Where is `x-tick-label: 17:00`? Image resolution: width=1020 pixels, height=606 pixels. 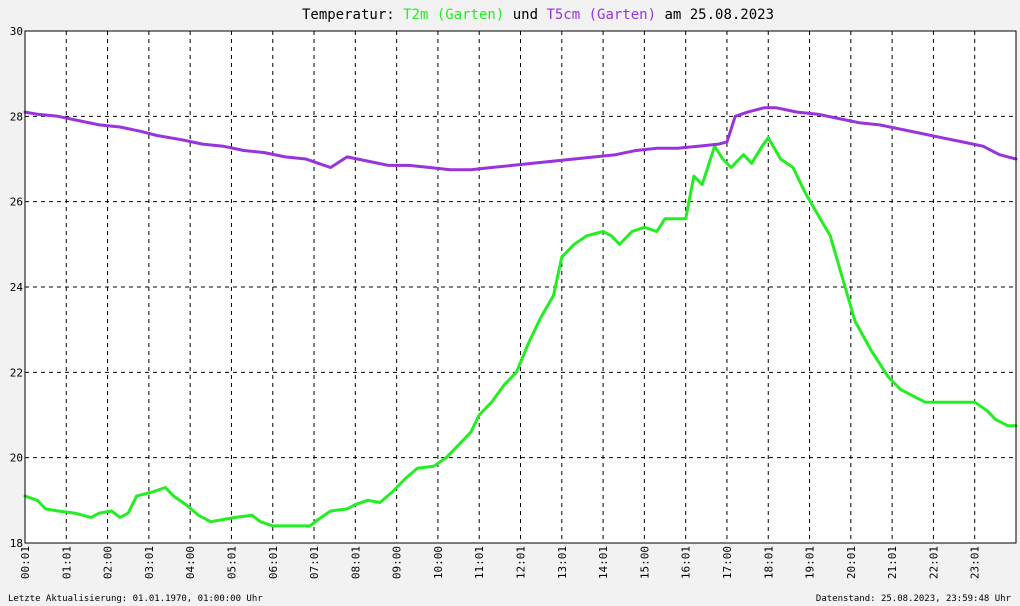 x-tick-label: 17:00 is located at coordinates (727, 562).